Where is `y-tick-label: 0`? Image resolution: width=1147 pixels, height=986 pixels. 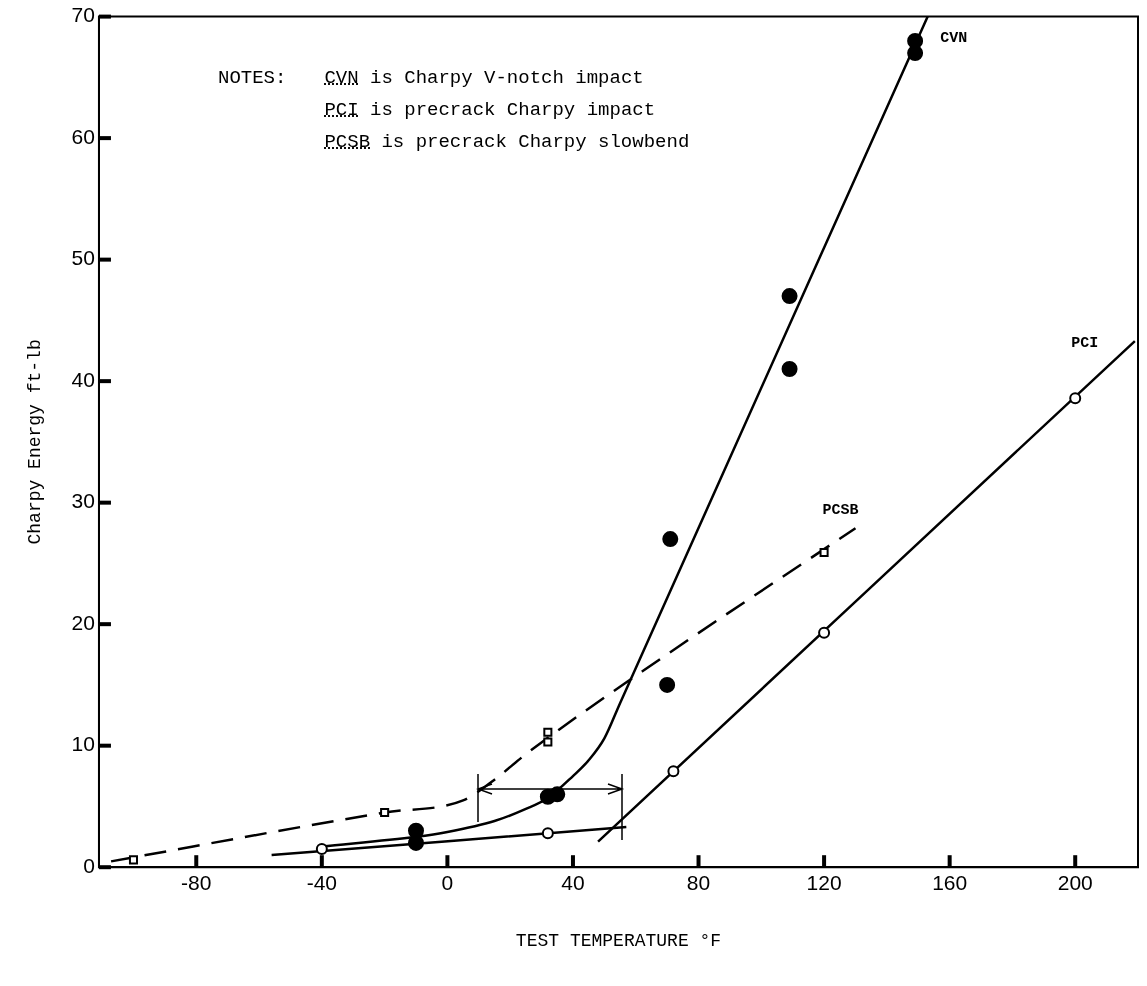
y-tick-label: 0 is located at coordinates (89, 865).